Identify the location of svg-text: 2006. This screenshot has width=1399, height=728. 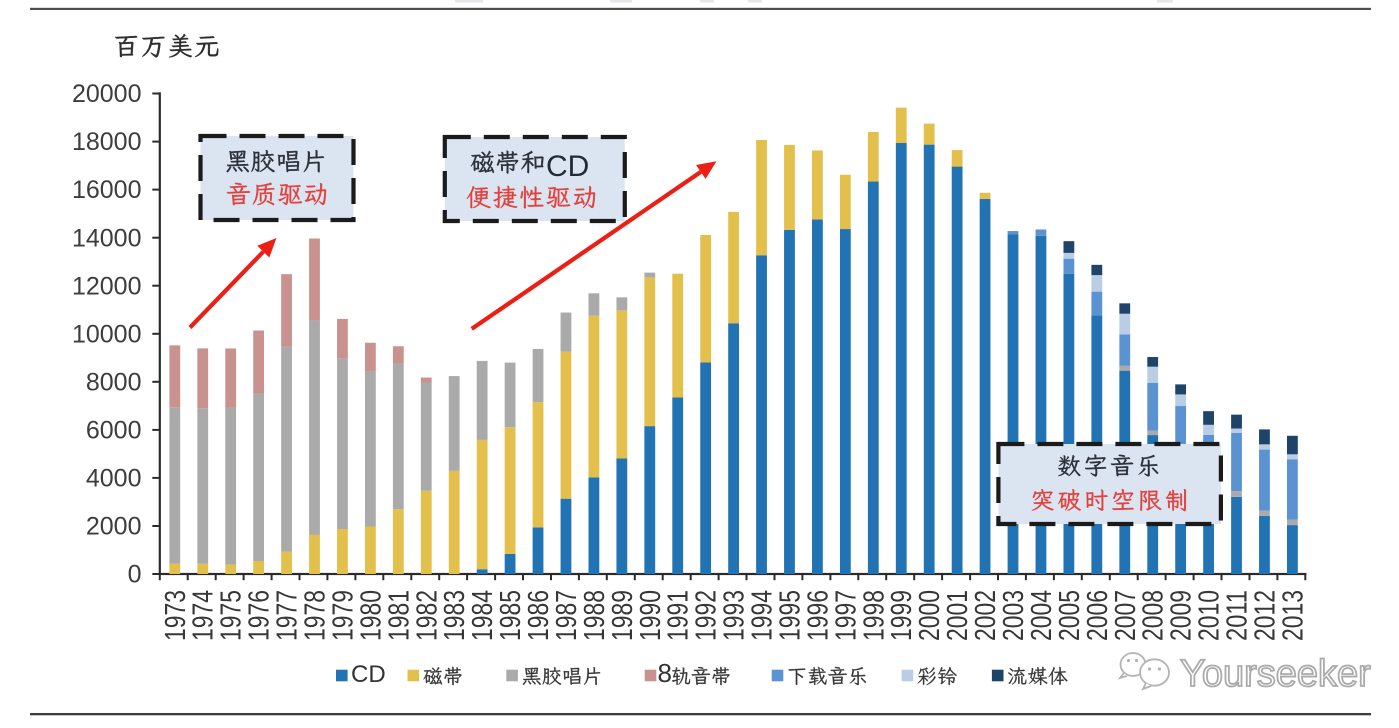
(1098, 615).